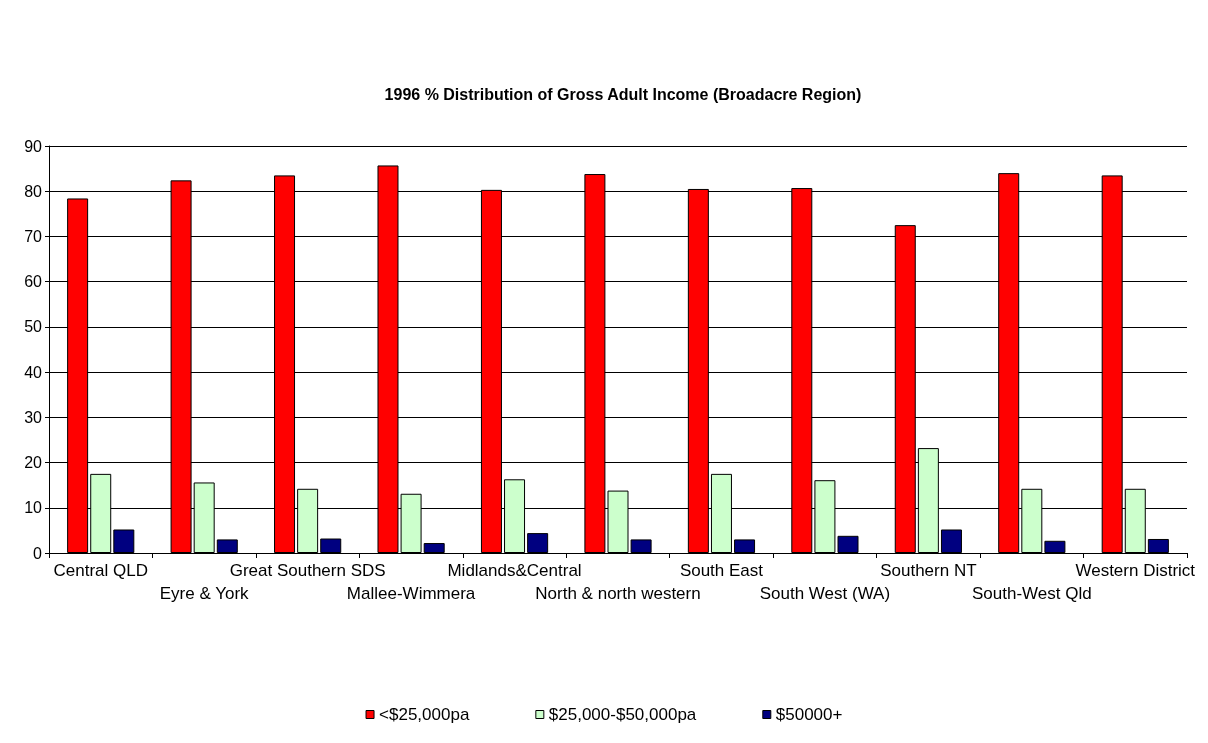 Image resolution: width=1208 pixels, height=743 pixels. What do you see at coordinates (33, 282) in the screenshot?
I see `y-tick-label: 60` at bounding box center [33, 282].